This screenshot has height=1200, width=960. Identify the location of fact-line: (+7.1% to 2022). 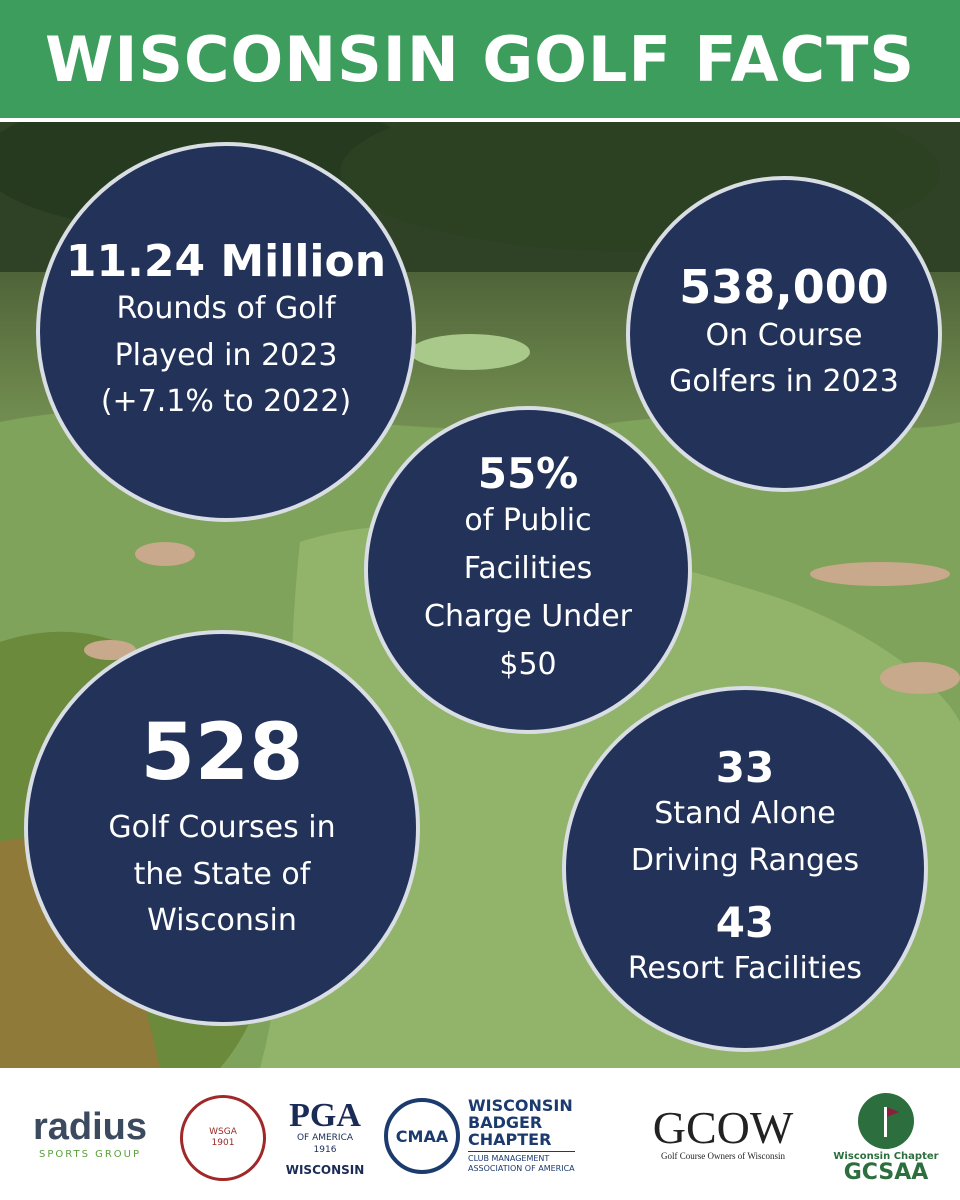
(226, 402).